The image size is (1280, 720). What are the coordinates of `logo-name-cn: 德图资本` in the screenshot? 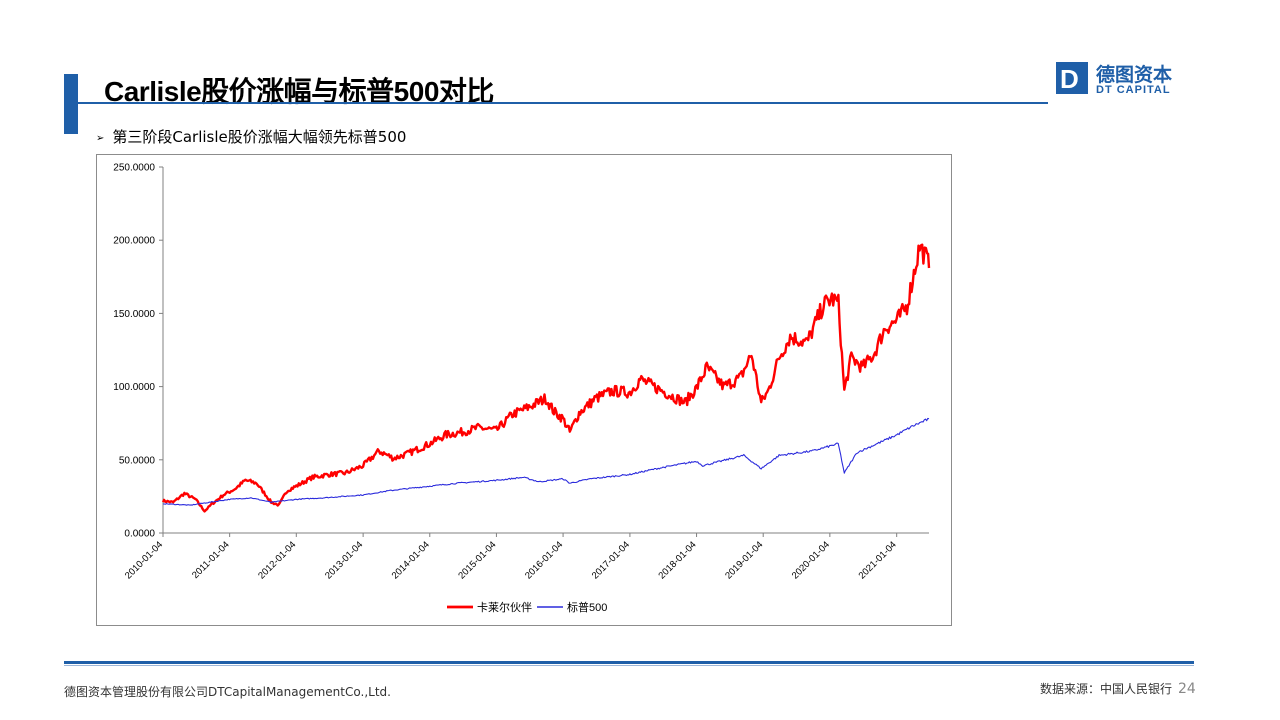 It's located at (1134, 75).